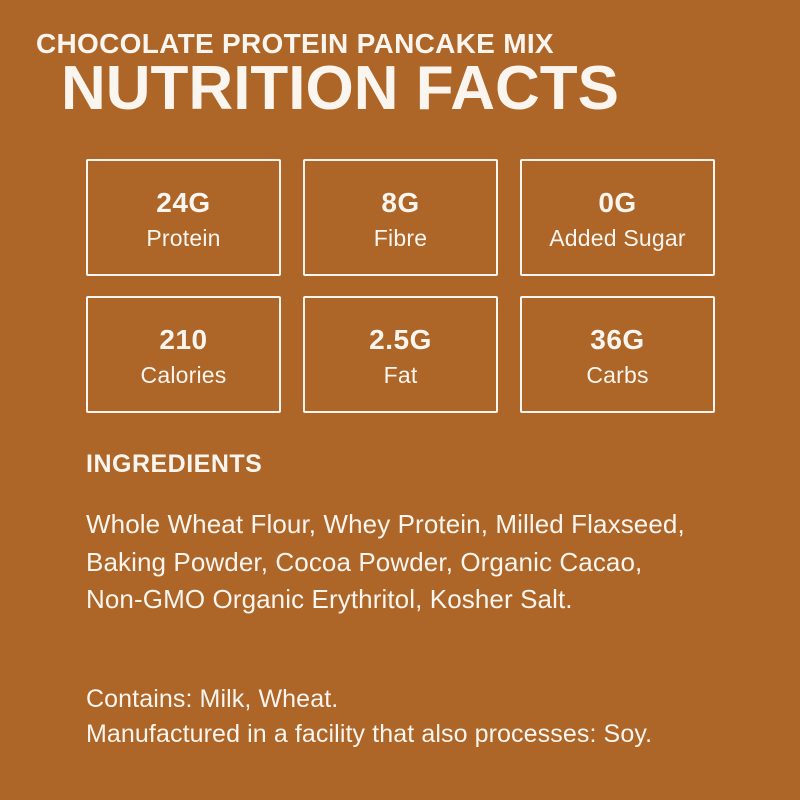  What do you see at coordinates (400, 375) in the screenshot?
I see `fat-label: Fat` at bounding box center [400, 375].